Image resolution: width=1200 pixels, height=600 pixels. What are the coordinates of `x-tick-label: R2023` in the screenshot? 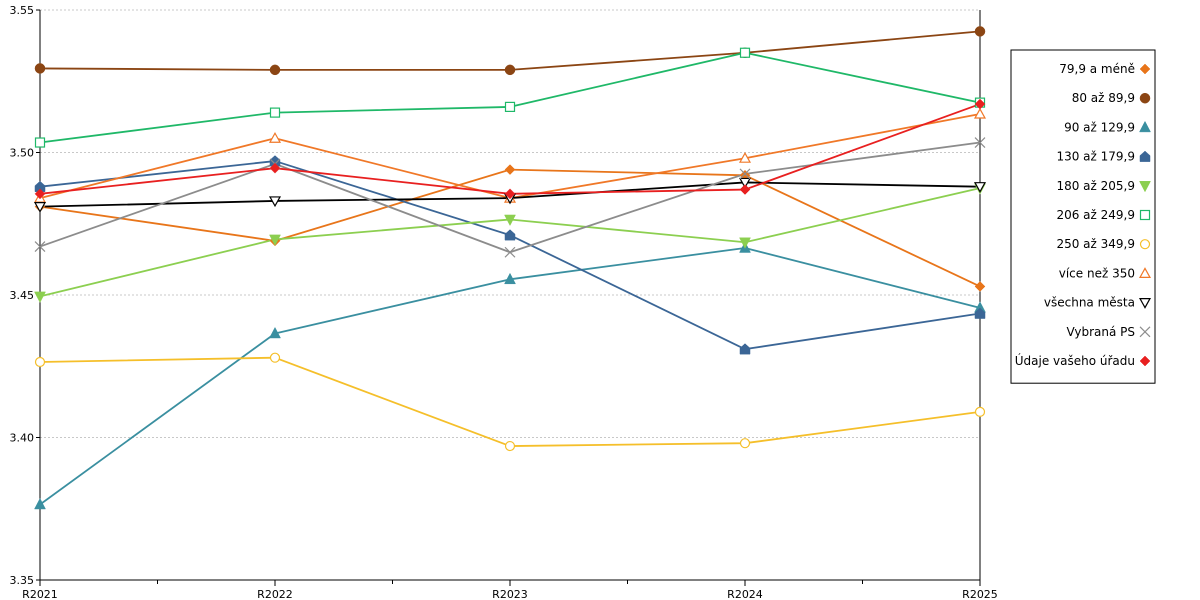 It's located at (510, 594).